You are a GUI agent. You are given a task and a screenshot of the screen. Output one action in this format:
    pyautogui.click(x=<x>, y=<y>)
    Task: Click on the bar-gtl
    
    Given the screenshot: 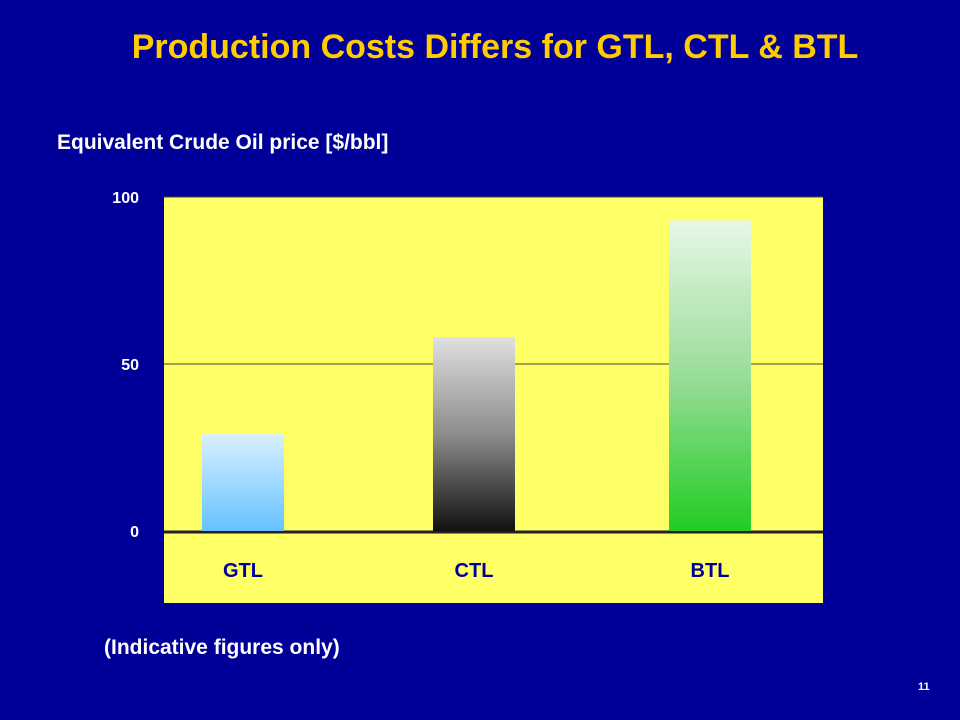 What is the action you would take?
    pyautogui.click(x=243, y=482)
    